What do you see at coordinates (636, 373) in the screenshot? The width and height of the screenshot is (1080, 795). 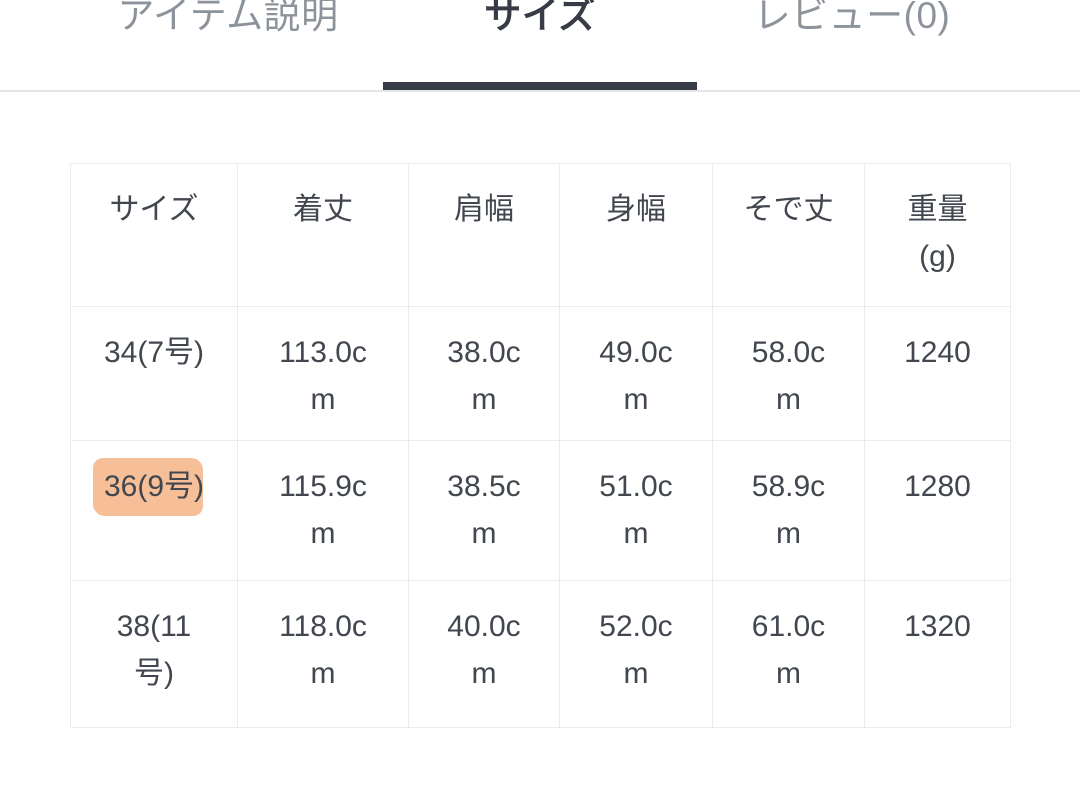 I see `body-width-cell: 49.0c m` at bounding box center [636, 373].